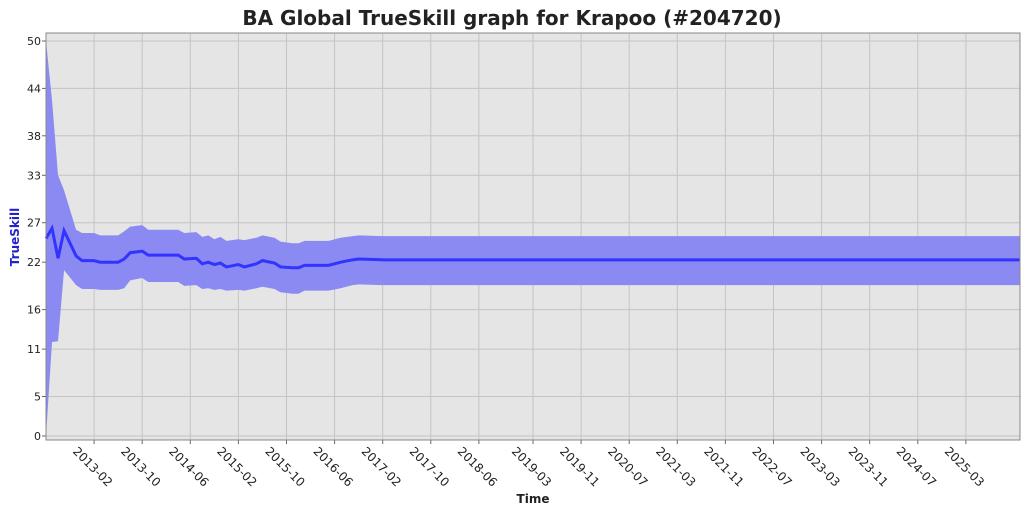  I want to click on y-tick-label: 27, so click(34, 223).